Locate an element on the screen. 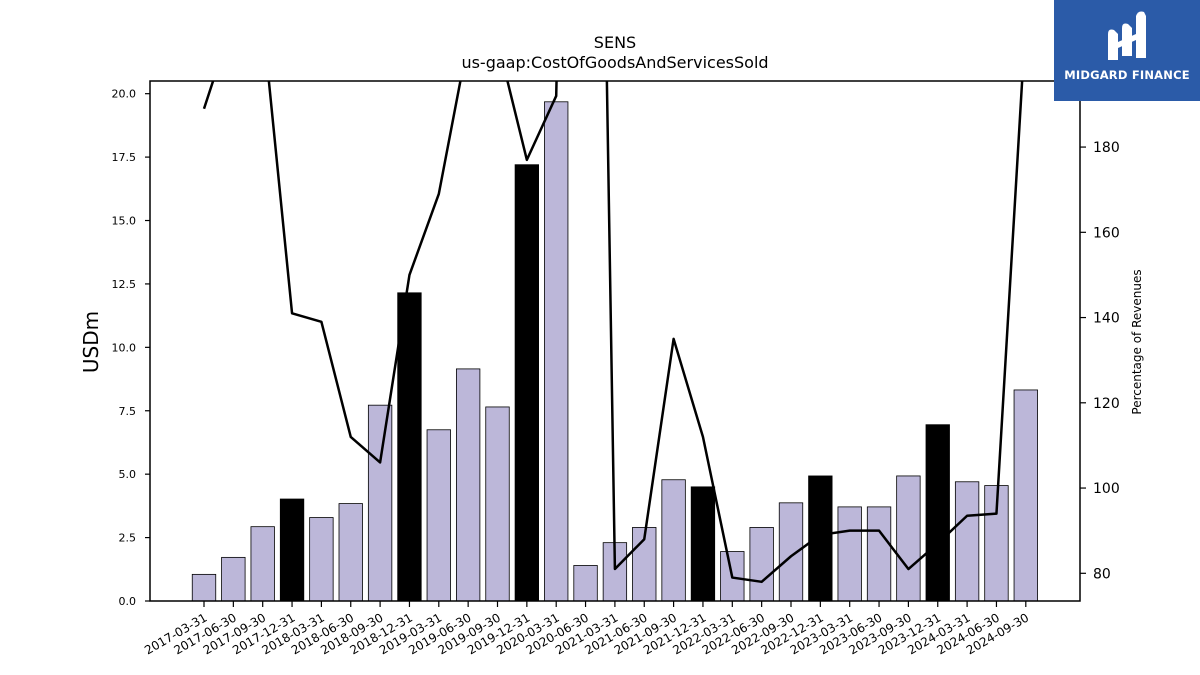  y-tick-label: 15.0 is located at coordinates (124, 221).